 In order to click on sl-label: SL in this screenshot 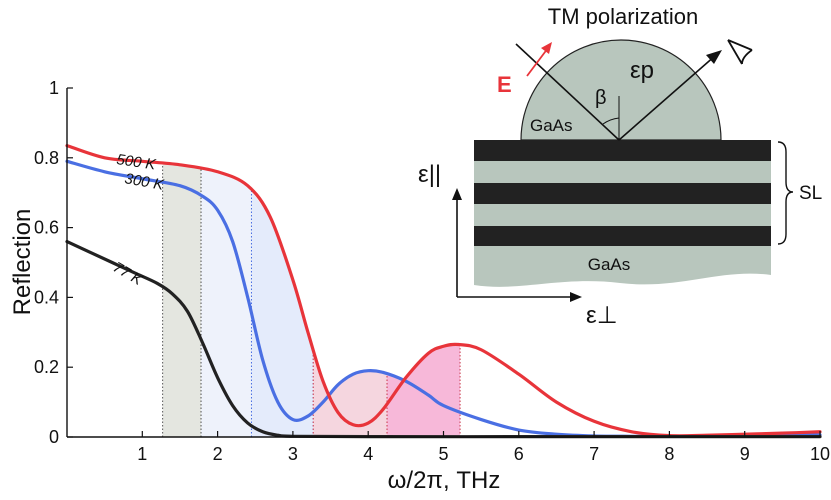, I will do `click(810, 193)`.